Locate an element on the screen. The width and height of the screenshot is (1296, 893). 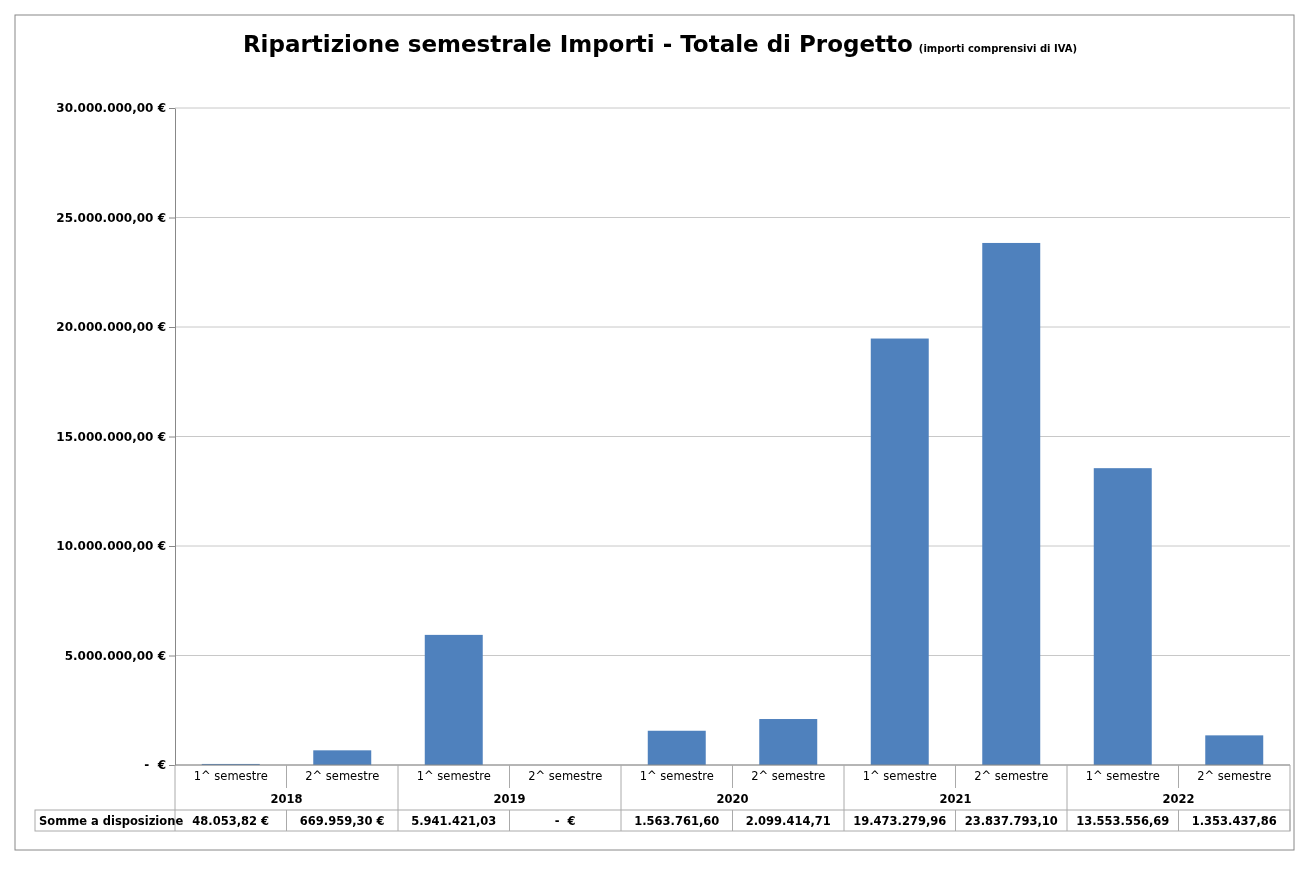
text: 2019 is located at coordinates (509, 799).